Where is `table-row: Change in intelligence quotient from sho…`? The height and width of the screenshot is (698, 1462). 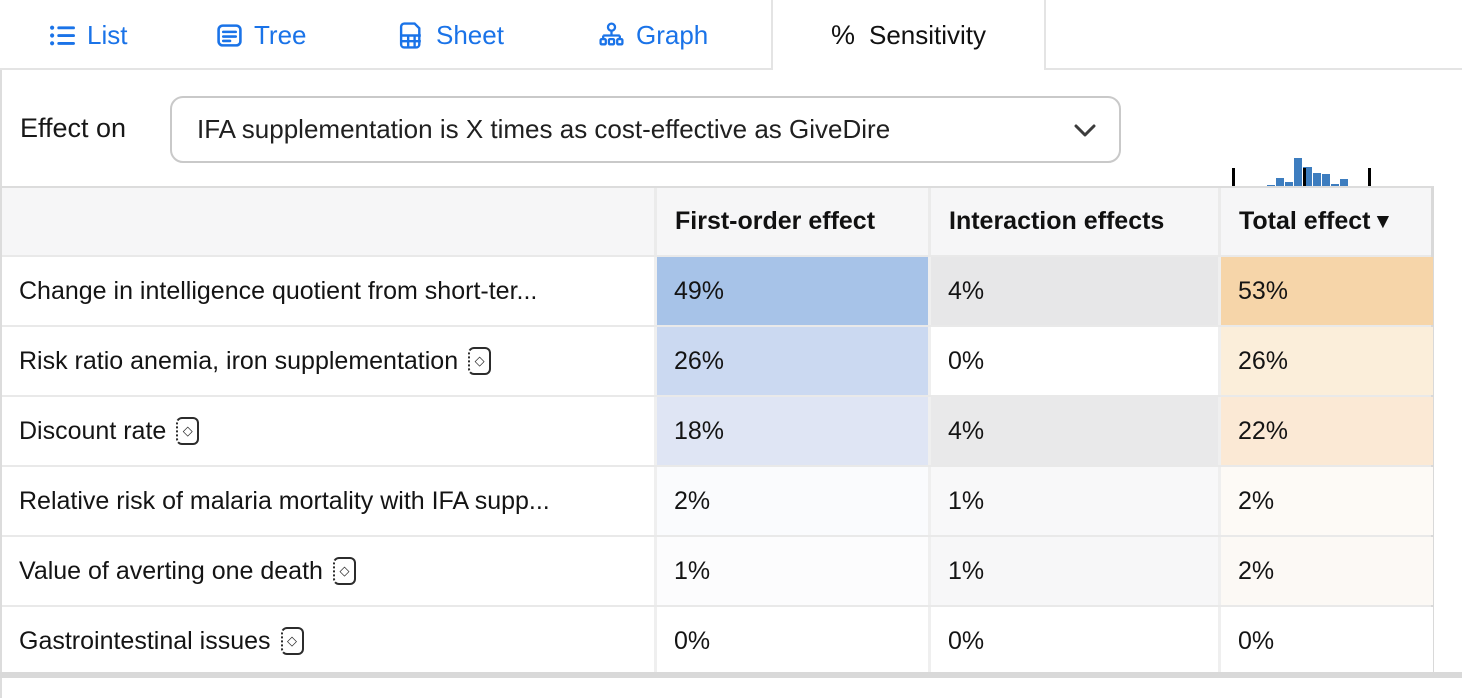 table-row: Change in intelligence quotient from sho… is located at coordinates (717, 290).